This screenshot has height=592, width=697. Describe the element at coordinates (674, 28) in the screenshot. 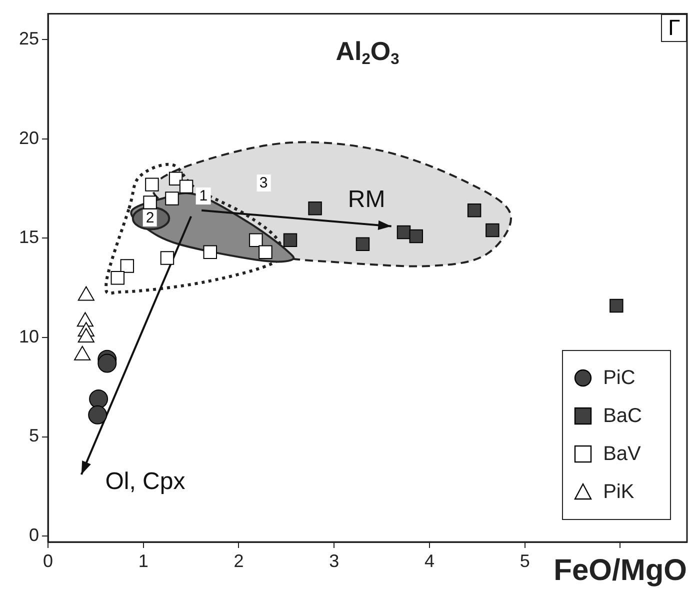

I see `annotation: Г` at that location.